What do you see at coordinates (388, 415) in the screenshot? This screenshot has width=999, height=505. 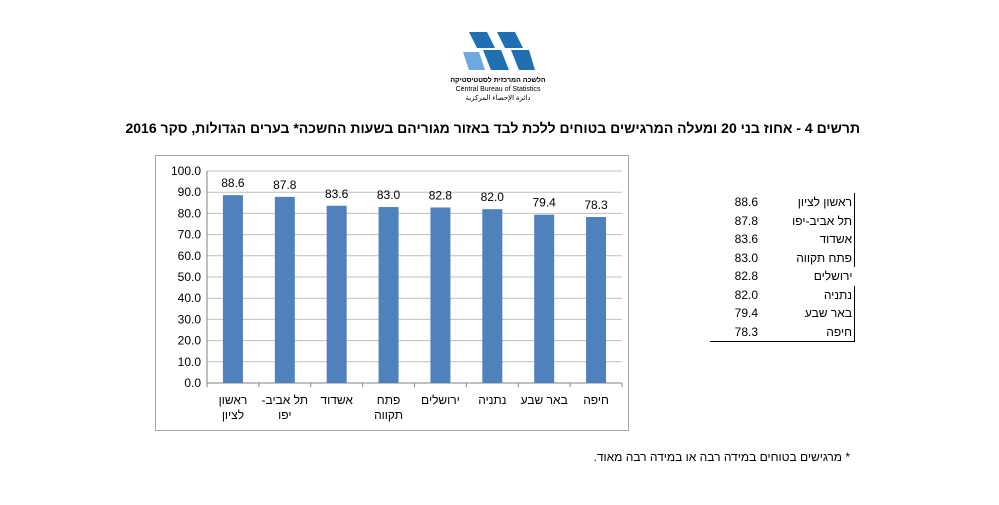 I see `x-tick-label: תקווה` at bounding box center [388, 415].